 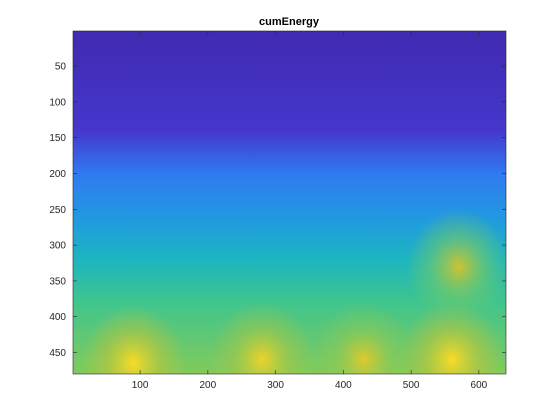 I want to click on y-tick-label: 350, so click(x=57, y=281).